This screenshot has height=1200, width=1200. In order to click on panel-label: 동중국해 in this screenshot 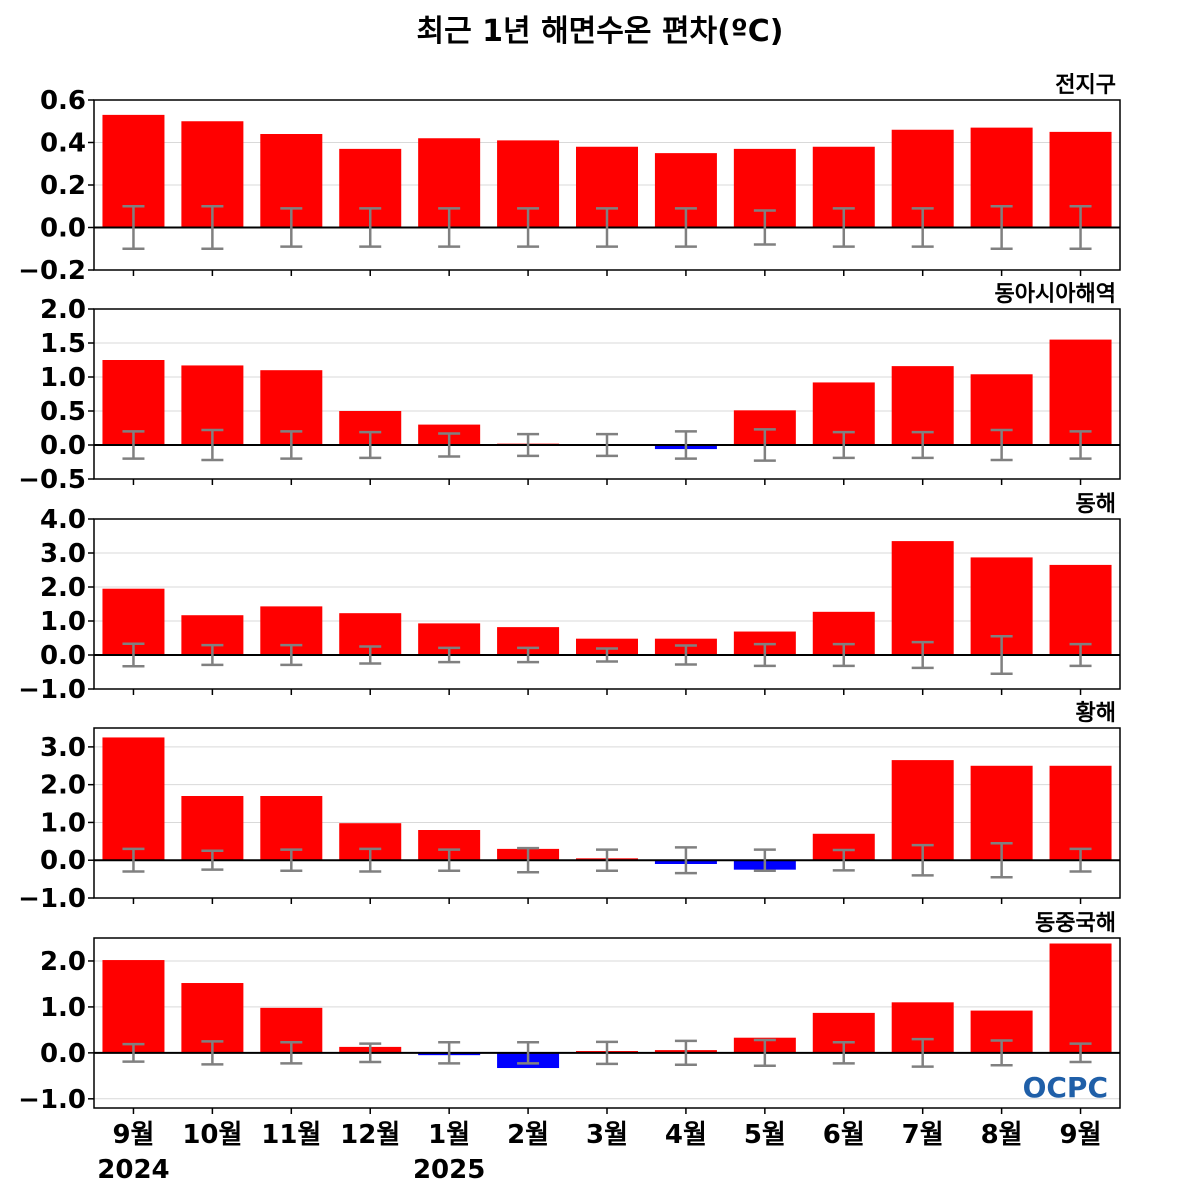, I will do `click(1075, 923)`.